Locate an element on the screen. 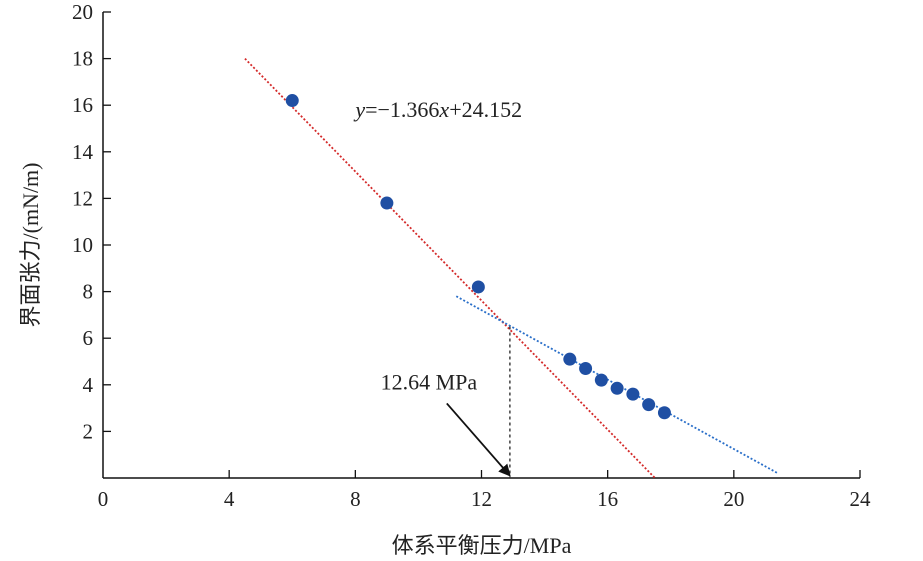  equation-var-x: x is located at coordinates (443, 109).